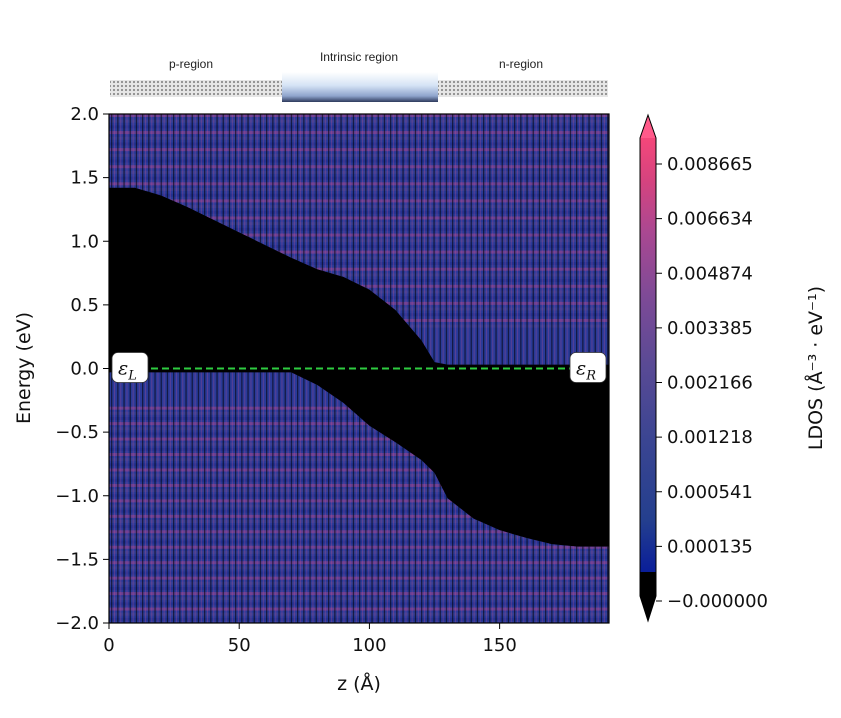 The image size is (841, 718). What do you see at coordinates (815, 368) in the screenshot?
I see `colorbar-title: LDOS (Å⁻³ · eV⁻¹)` at bounding box center [815, 368].